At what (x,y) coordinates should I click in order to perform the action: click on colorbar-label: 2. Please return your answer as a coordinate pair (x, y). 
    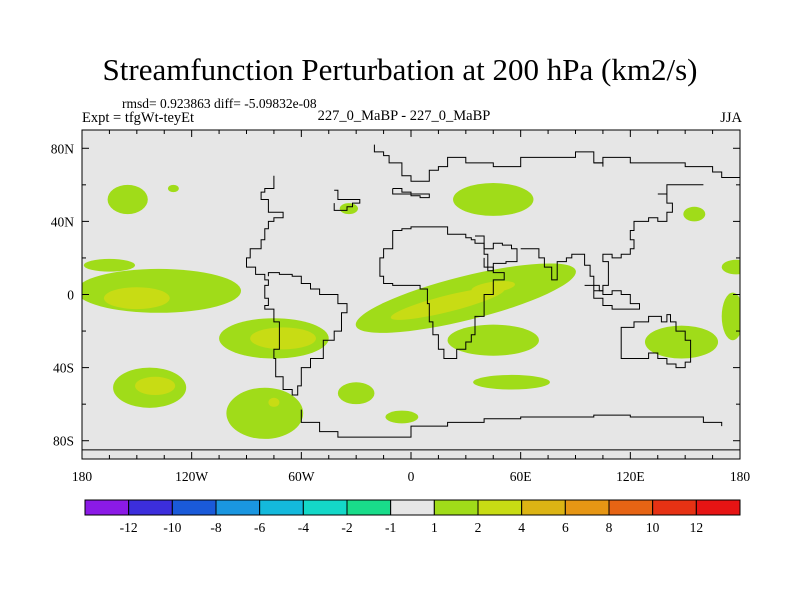
    Looking at the image, I should click on (478, 527).